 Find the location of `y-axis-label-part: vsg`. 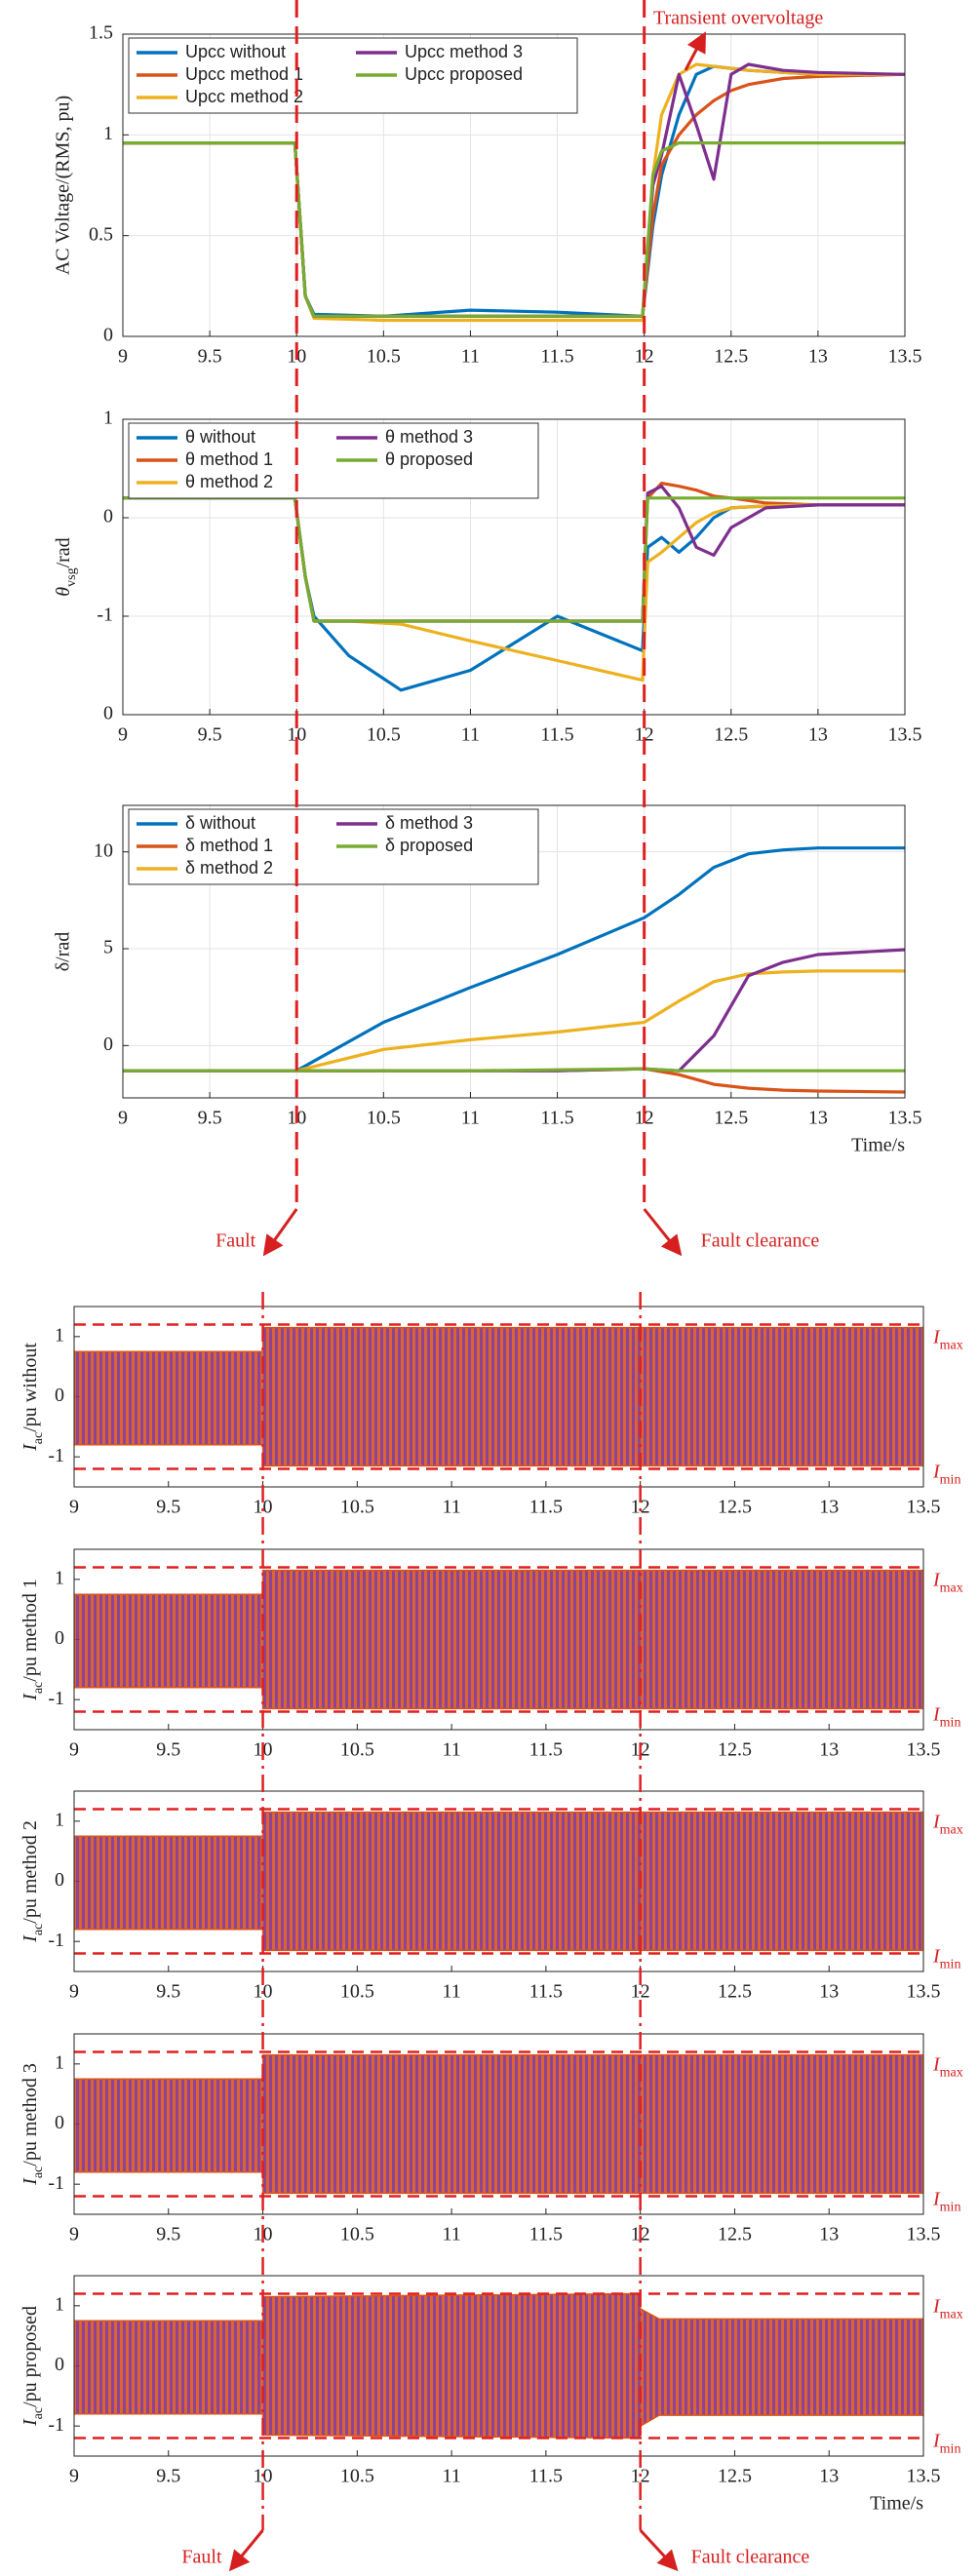

y-axis-label-part: vsg is located at coordinates (72, 576).